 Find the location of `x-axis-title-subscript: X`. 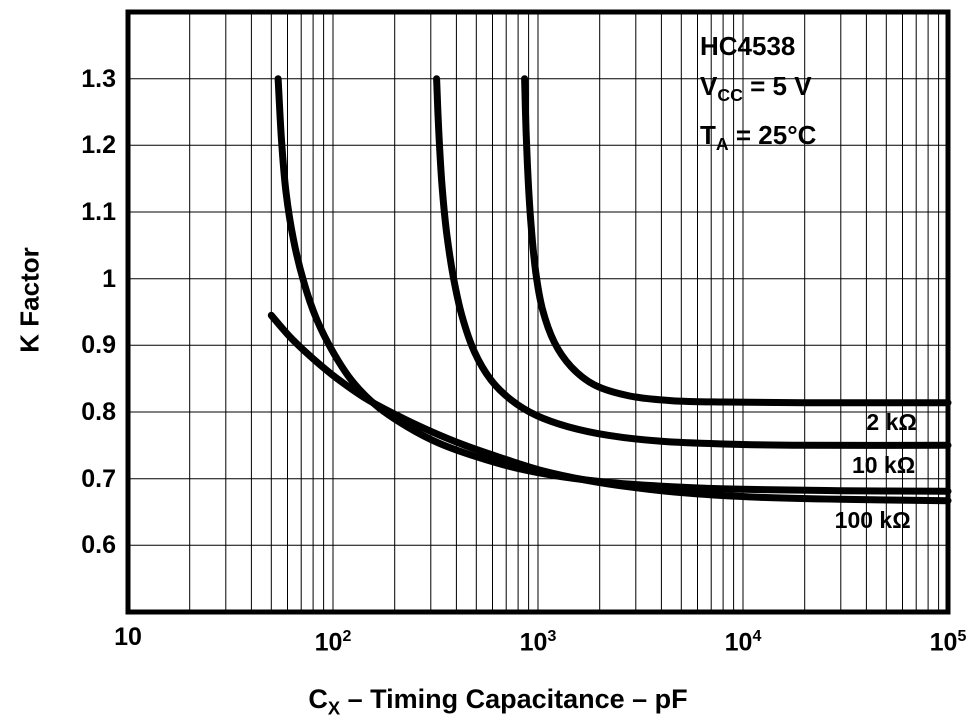

x-axis-title-subscript: X is located at coordinates (334, 708).